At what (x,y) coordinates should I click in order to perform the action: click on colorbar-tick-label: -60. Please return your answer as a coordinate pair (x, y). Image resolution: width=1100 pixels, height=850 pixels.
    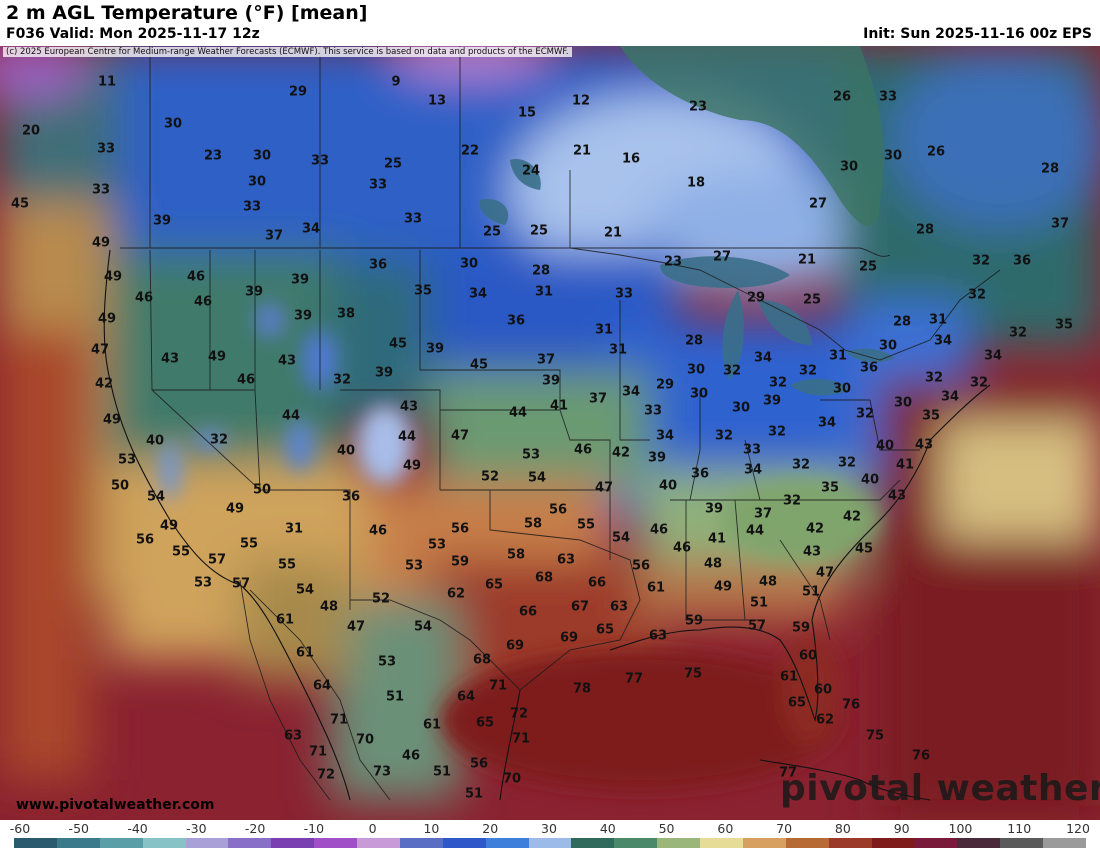
    Looking at the image, I should click on (20, 828).